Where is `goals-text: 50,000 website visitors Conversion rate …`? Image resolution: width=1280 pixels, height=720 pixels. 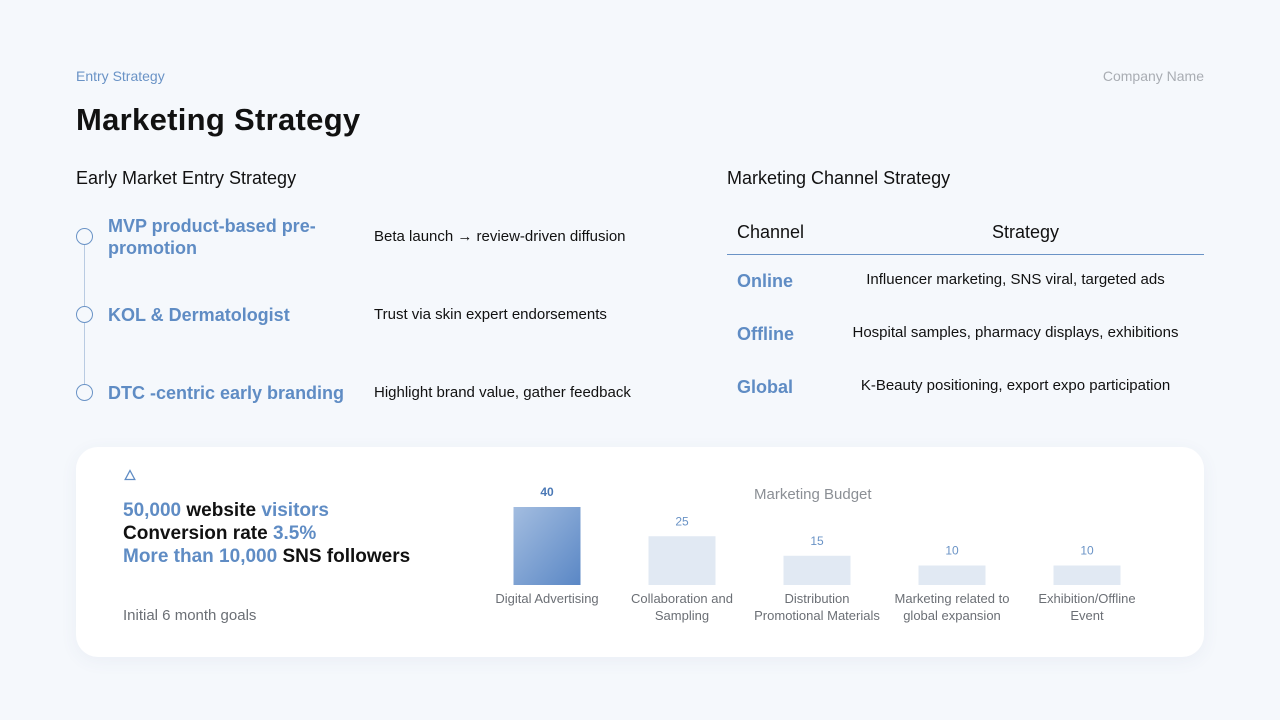 goals-text: 50,000 website visitors Conversion rate … is located at coordinates (266, 533).